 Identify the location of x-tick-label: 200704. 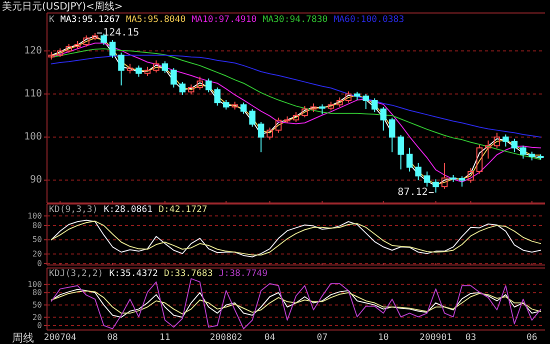
(60, 338).